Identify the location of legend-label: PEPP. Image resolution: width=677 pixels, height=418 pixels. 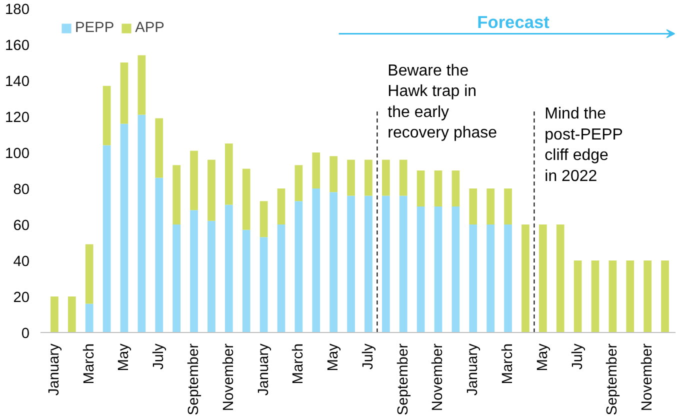
(94, 28).